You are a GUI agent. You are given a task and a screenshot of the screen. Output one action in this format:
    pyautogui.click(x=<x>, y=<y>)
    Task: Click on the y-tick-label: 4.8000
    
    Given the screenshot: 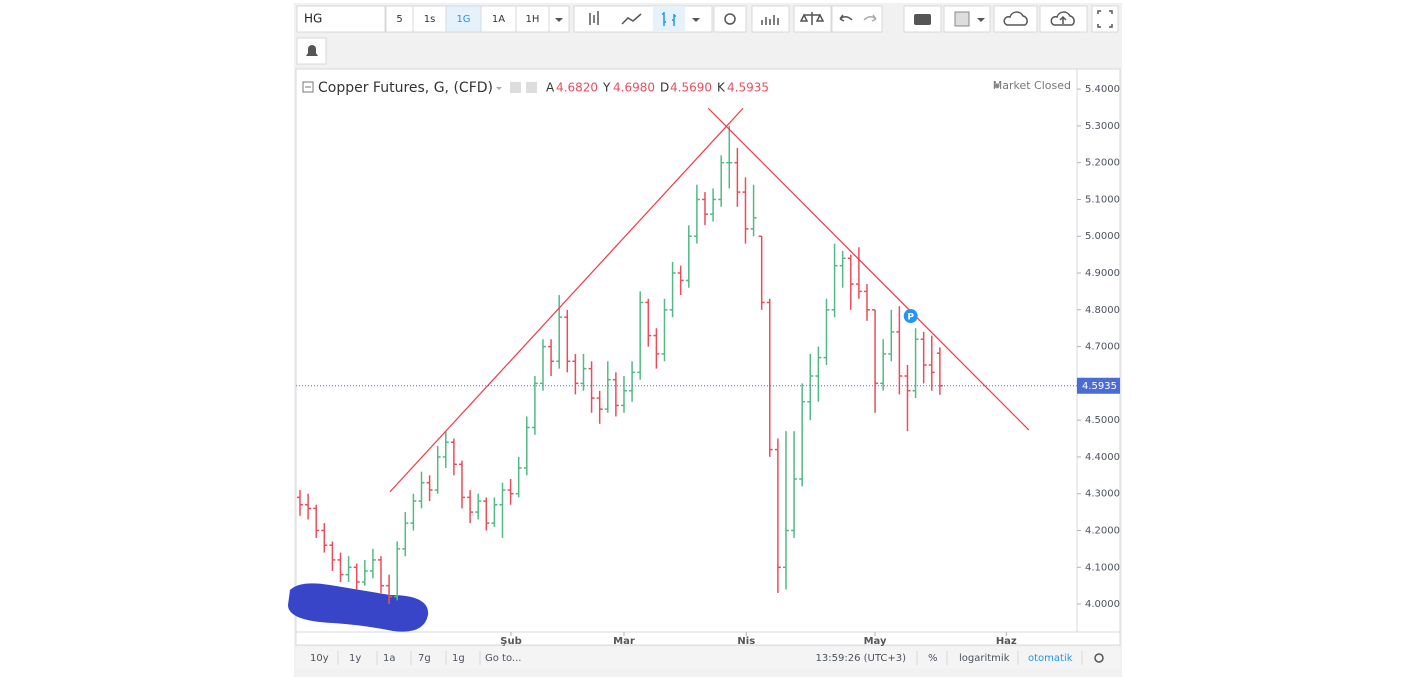 What is the action you would take?
    pyautogui.click(x=1102, y=310)
    